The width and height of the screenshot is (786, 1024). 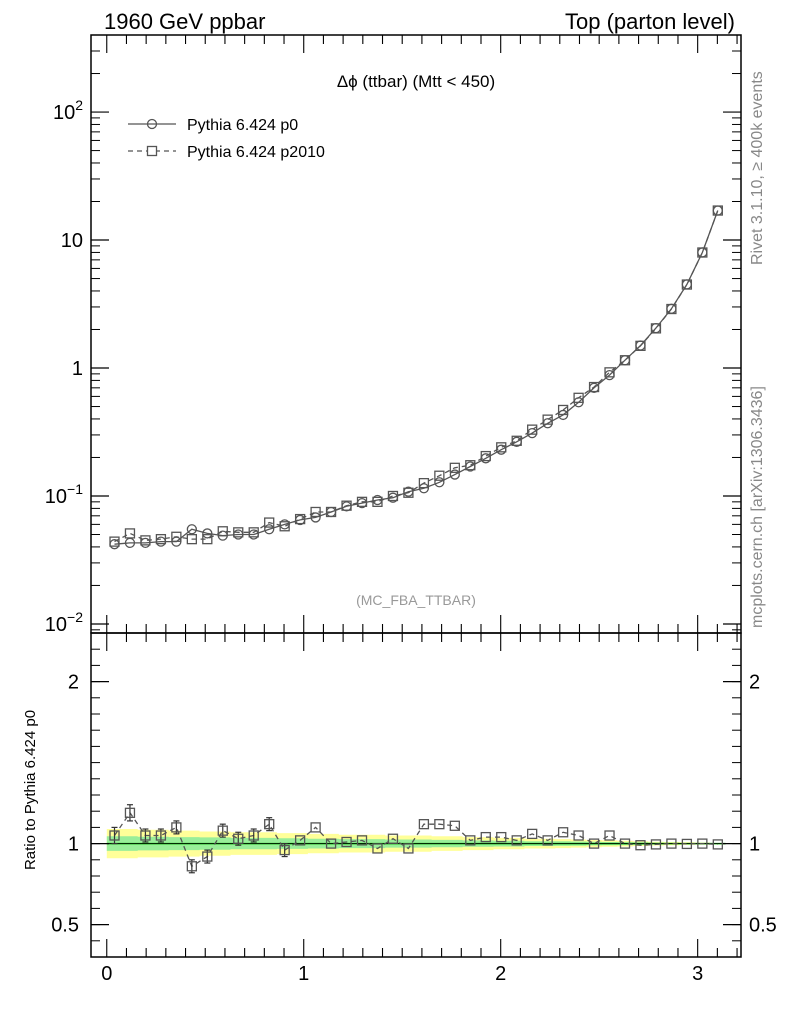 What do you see at coordinates (500, 974) in the screenshot?
I see `x-tick-label: 2` at bounding box center [500, 974].